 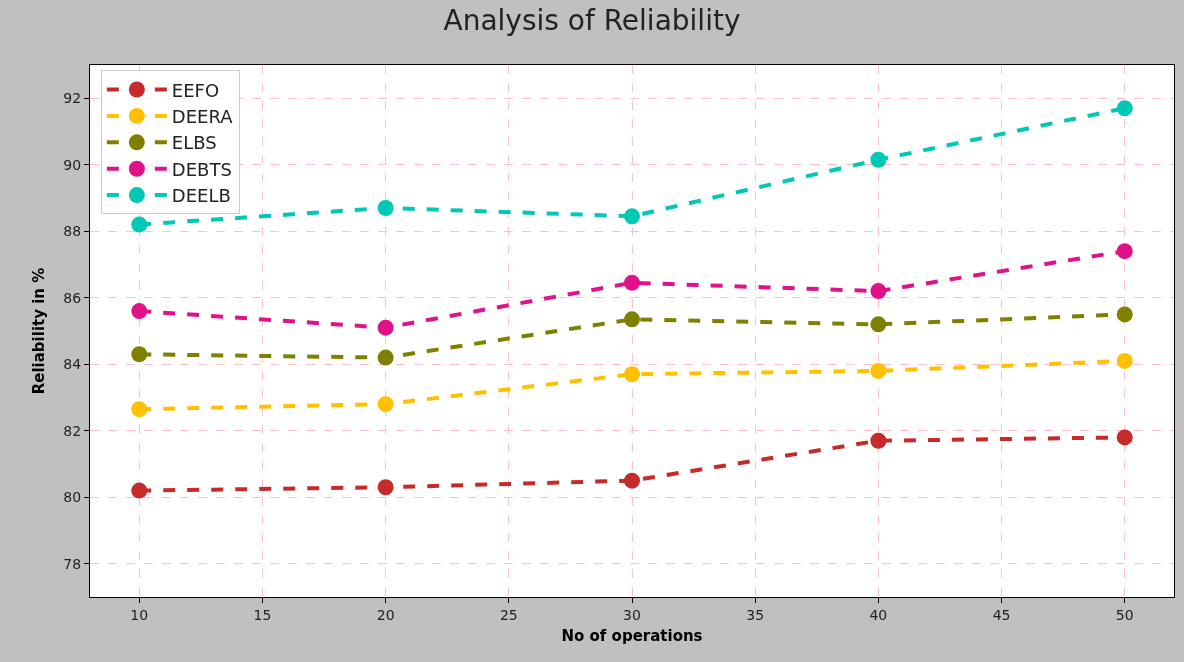 I want to click on y-tick-label: 86, so click(x=72, y=297).